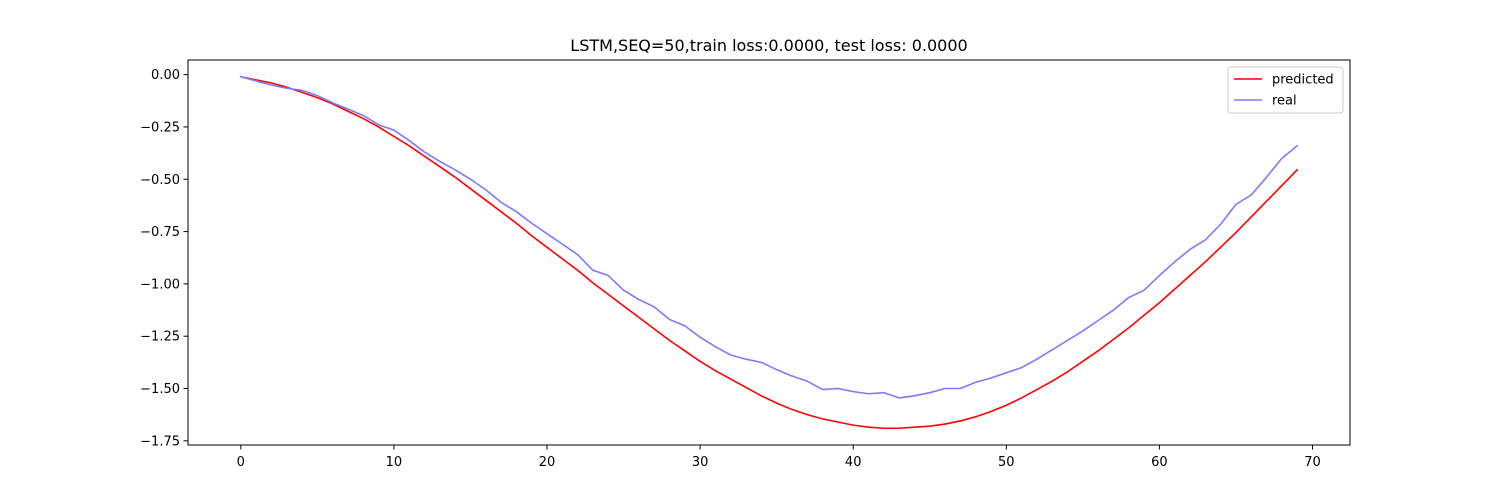  Describe the element at coordinates (779, 457) in the screenshot. I see `x-axis: 0 10 20 30 40 50 60 70` at that location.